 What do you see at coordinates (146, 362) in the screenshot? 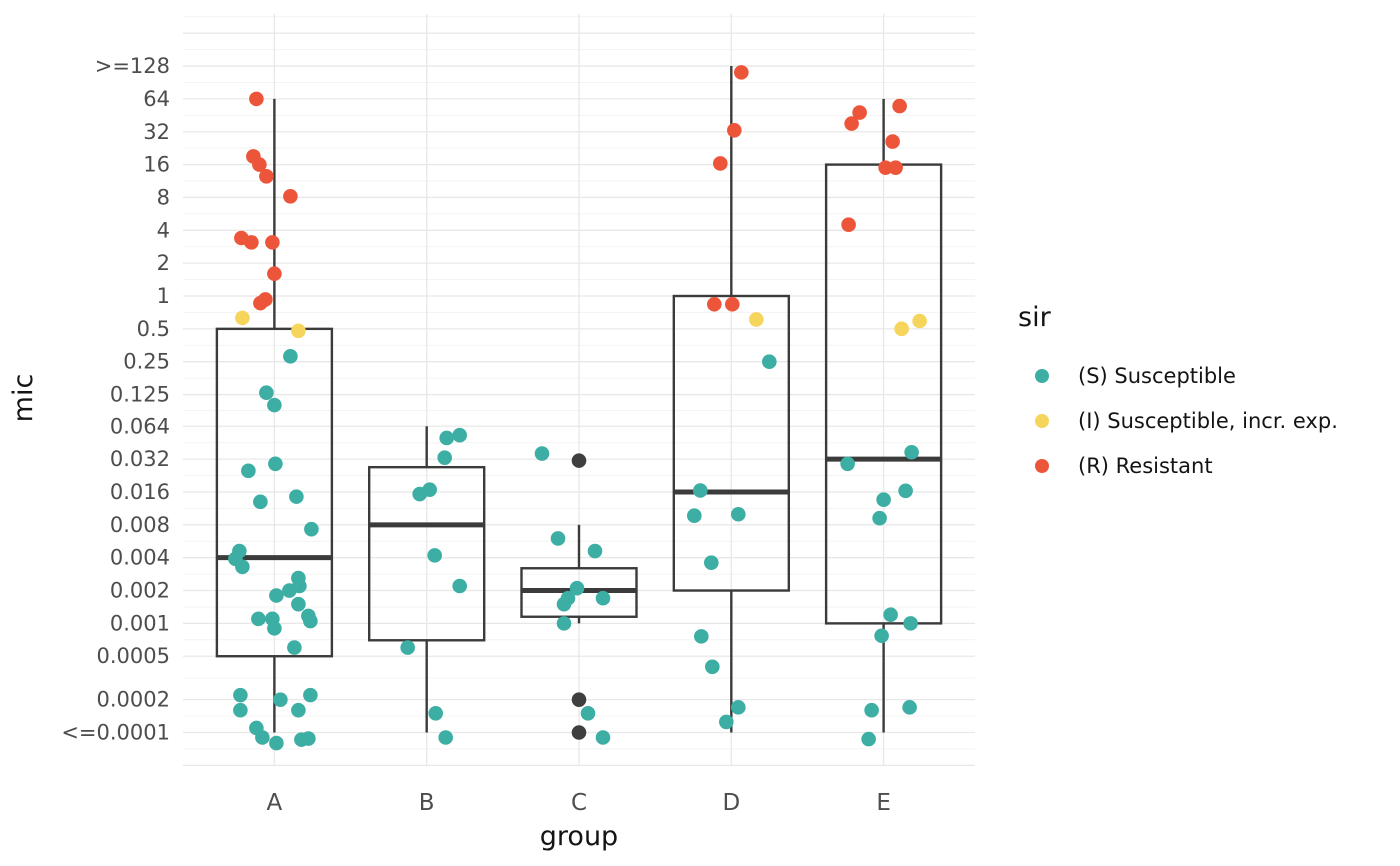
I see `y-tick-label: 0.25` at bounding box center [146, 362].